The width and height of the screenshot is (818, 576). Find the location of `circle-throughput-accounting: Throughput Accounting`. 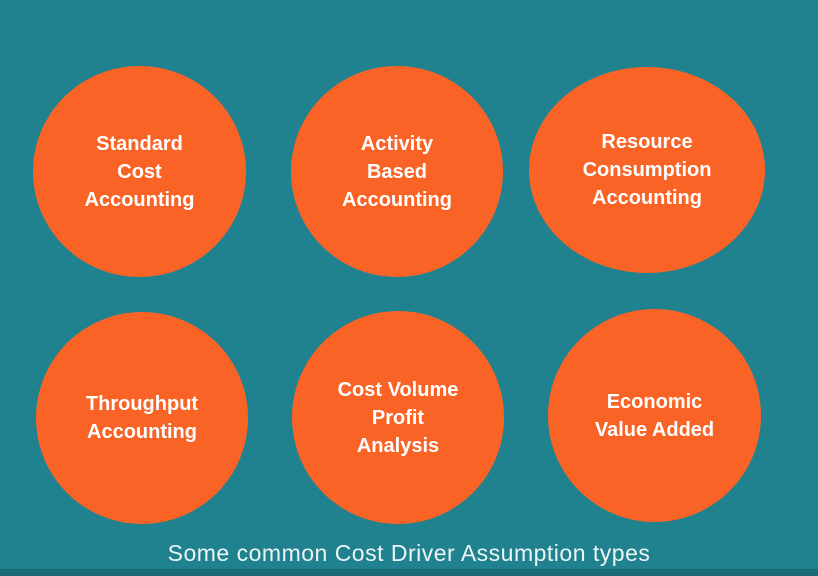

circle-throughput-accounting: Throughput Accounting is located at coordinates (142, 418).